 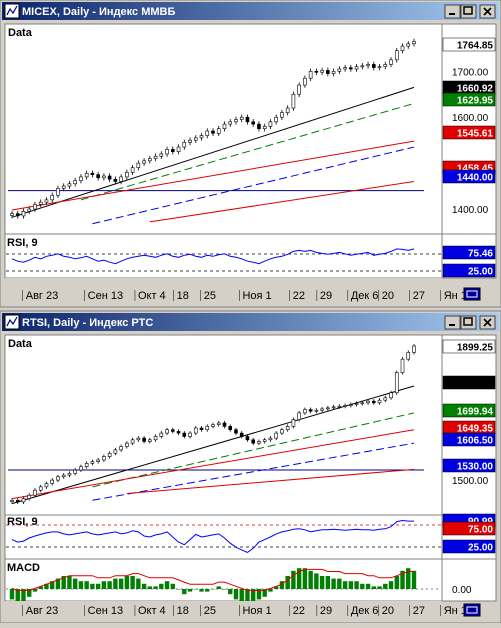 What do you see at coordinates (223, 580) in the screenshot?
I see `macd-panel` at bounding box center [223, 580].